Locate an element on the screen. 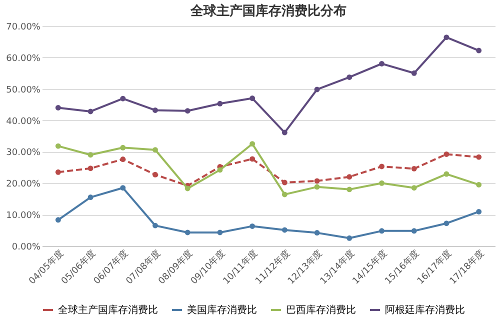 This screenshot has height=320, width=500. chart-title: 全球主产国库存消费比分布 is located at coordinates (268, 11).